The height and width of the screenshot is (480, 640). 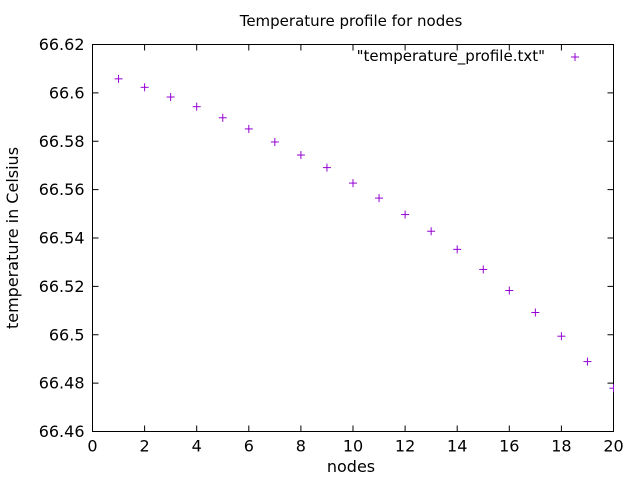 I want to click on legend-marker-plus-icon, so click(x=575, y=57).